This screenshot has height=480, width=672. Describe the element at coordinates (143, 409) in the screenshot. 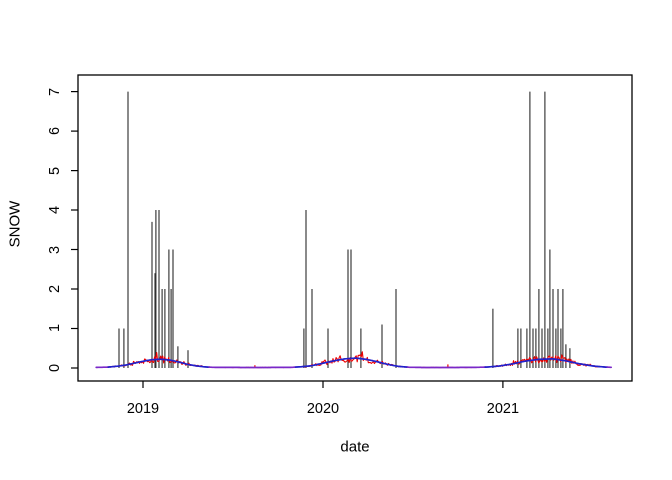

I see `x-tick-label-2019: 2019` at that location.